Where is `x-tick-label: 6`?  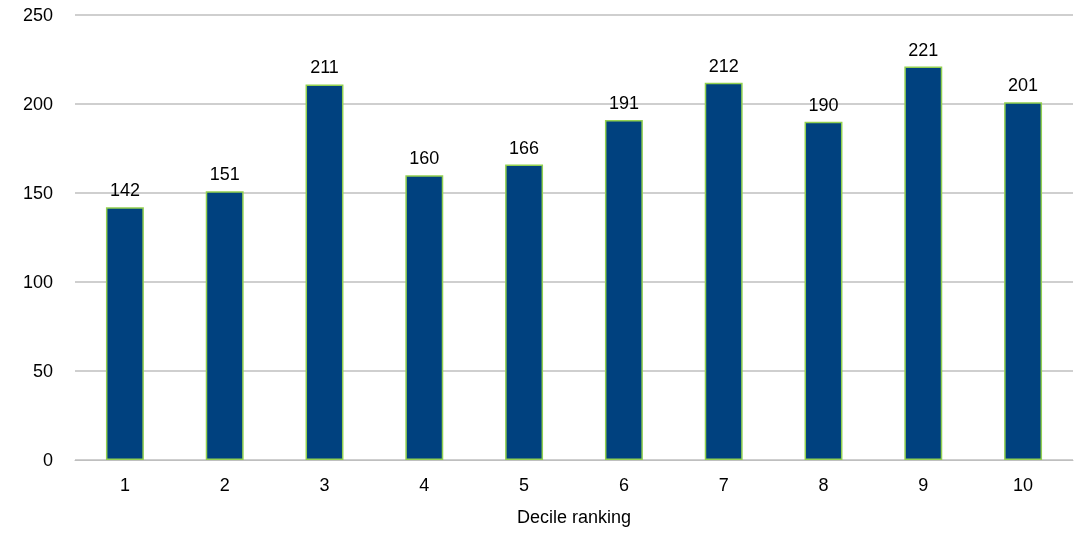
x-tick-label: 6 is located at coordinates (623, 485).